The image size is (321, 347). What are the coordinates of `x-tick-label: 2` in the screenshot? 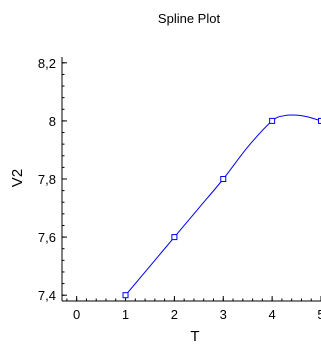 It's located at (174, 314).